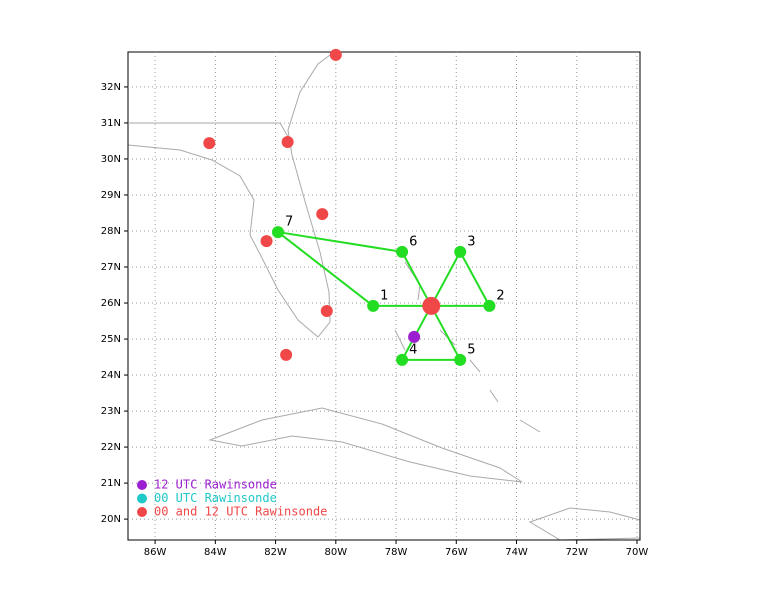  I want to click on x-tick-label: 78W, so click(396, 552).